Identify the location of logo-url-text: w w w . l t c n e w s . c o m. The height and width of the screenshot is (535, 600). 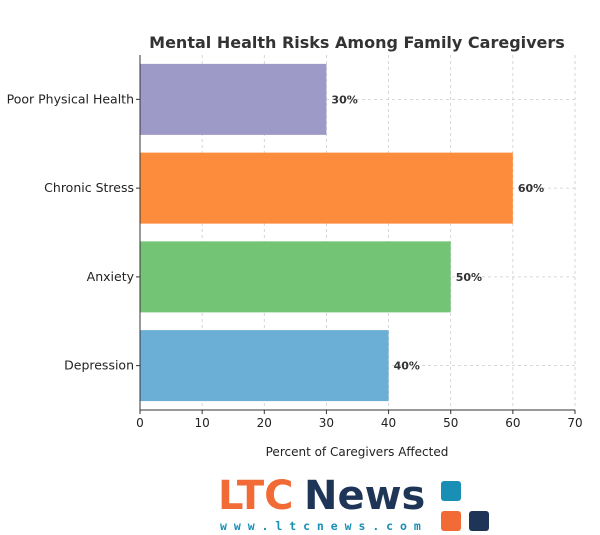
(320, 526).